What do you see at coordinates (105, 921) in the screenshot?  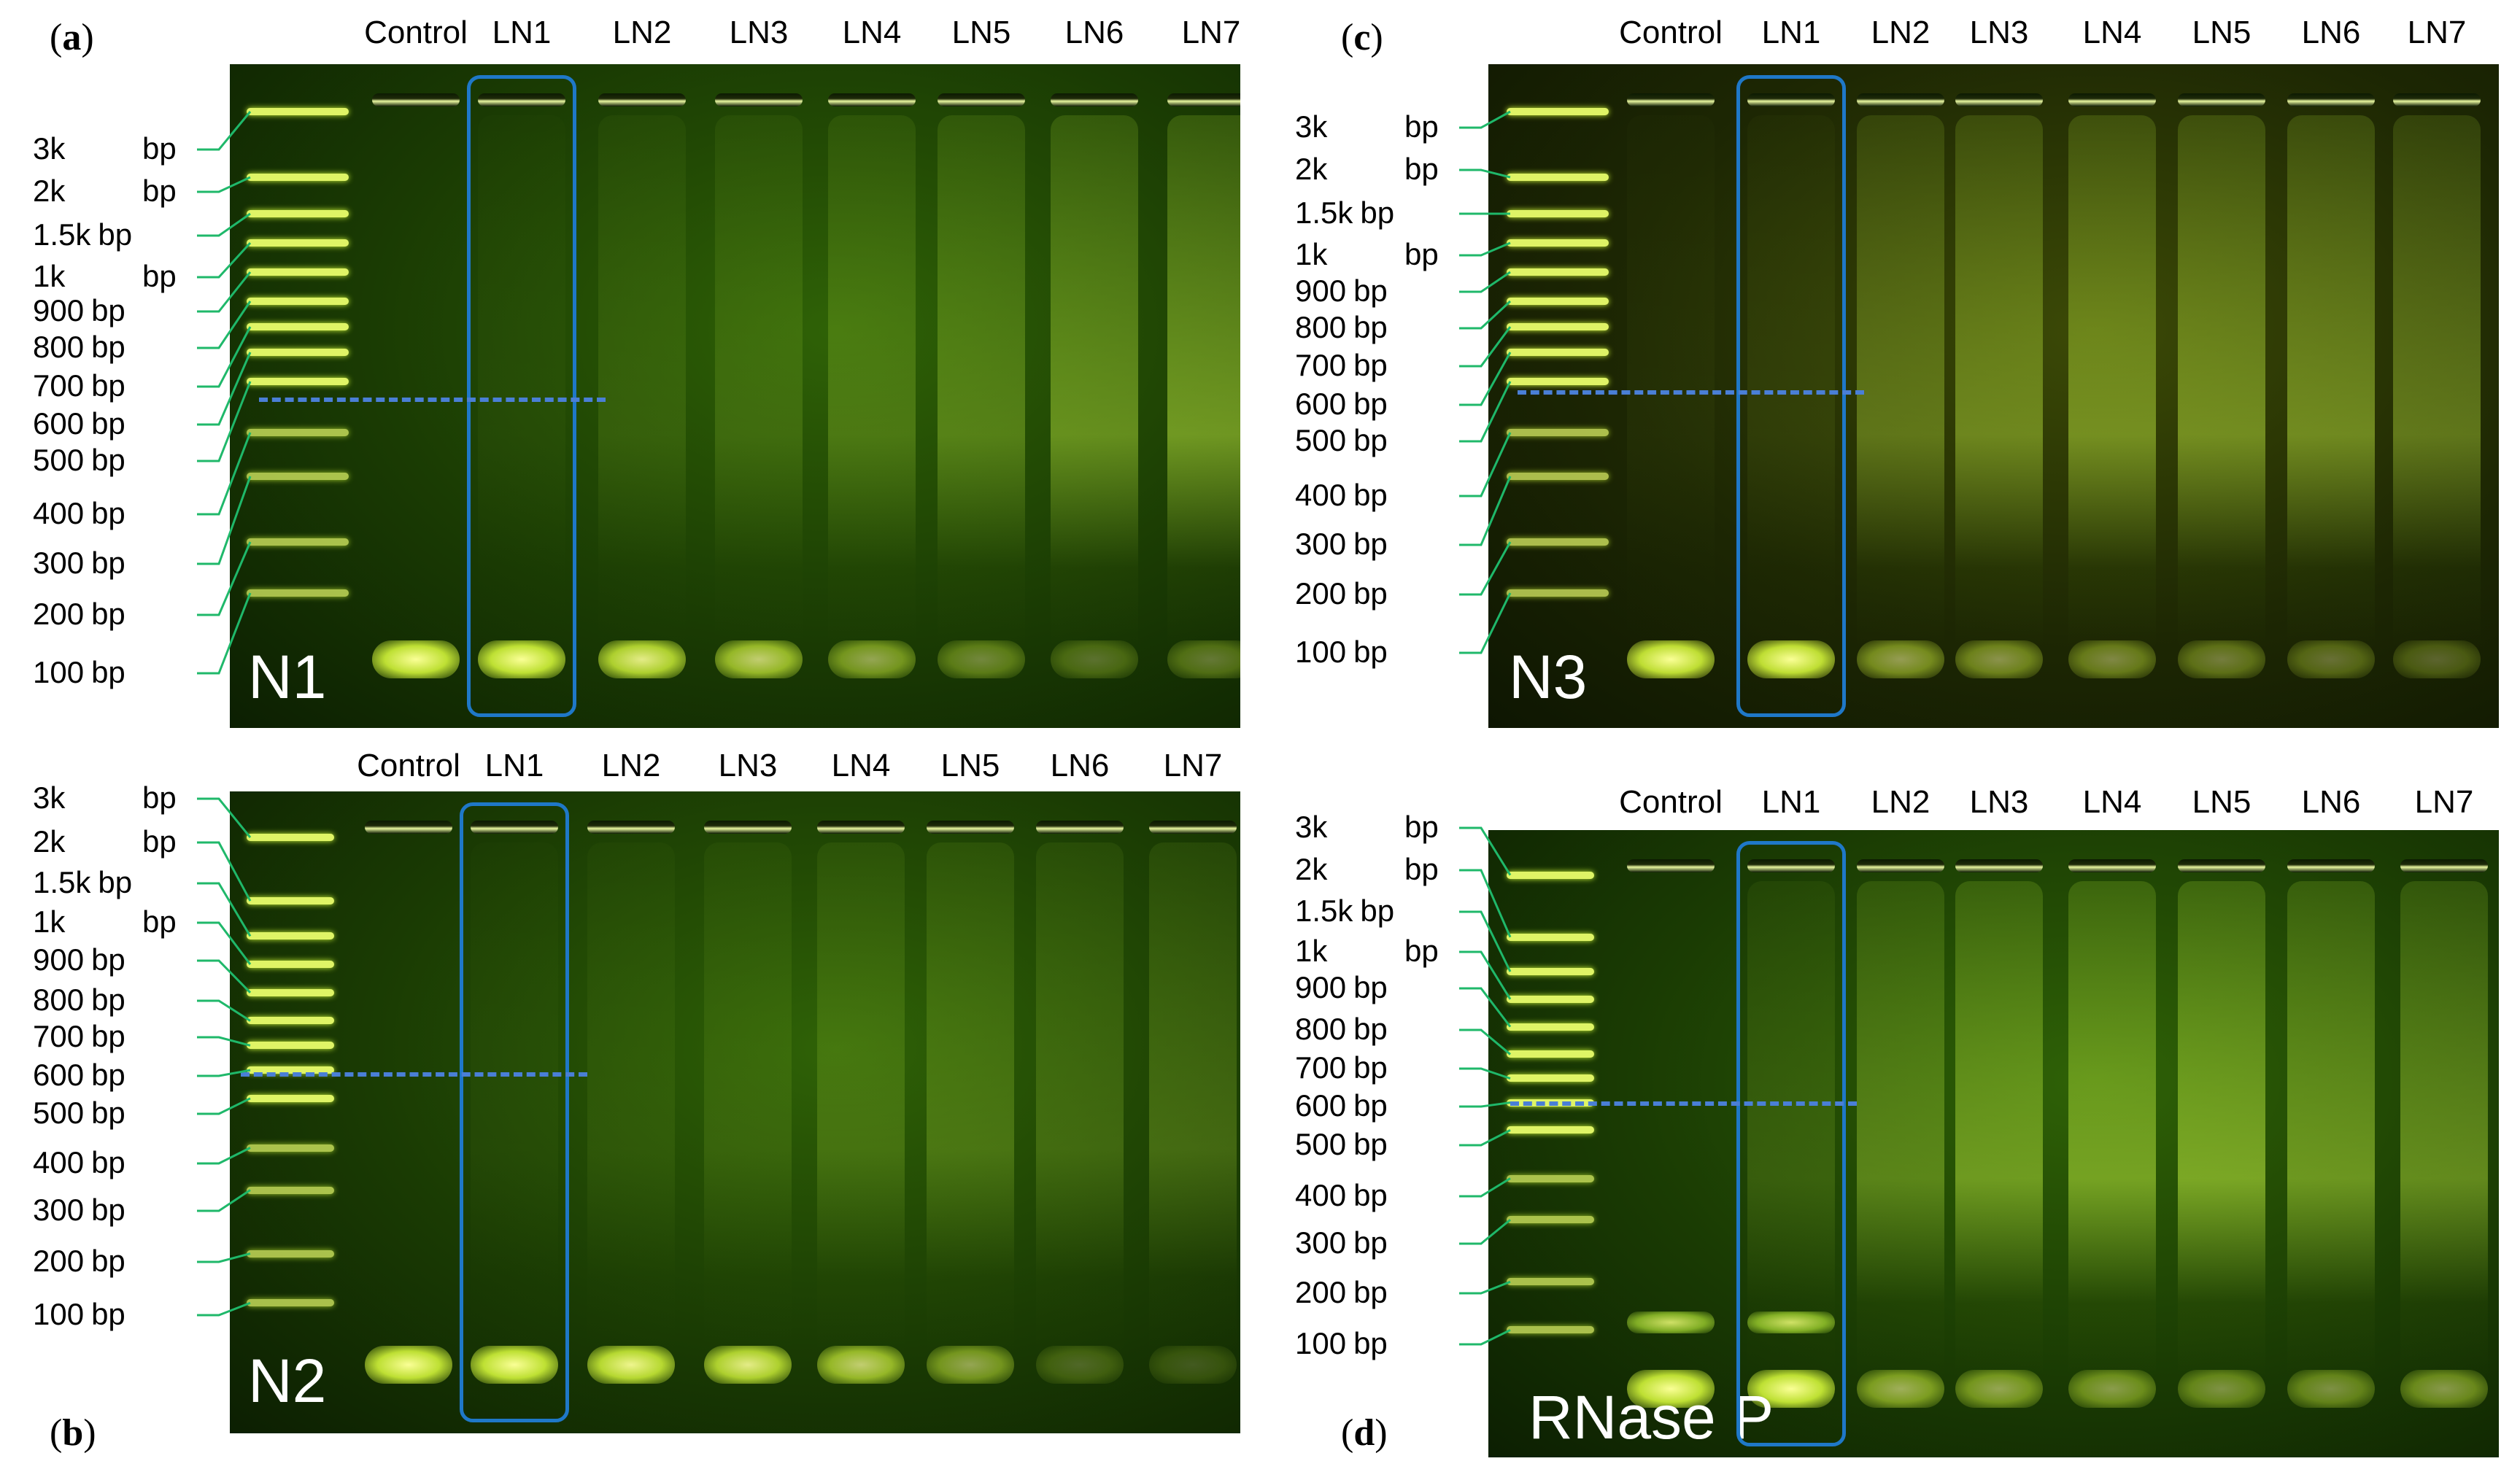 I see `ladder-label-1k: 1k bp` at bounding box center [105, 921].